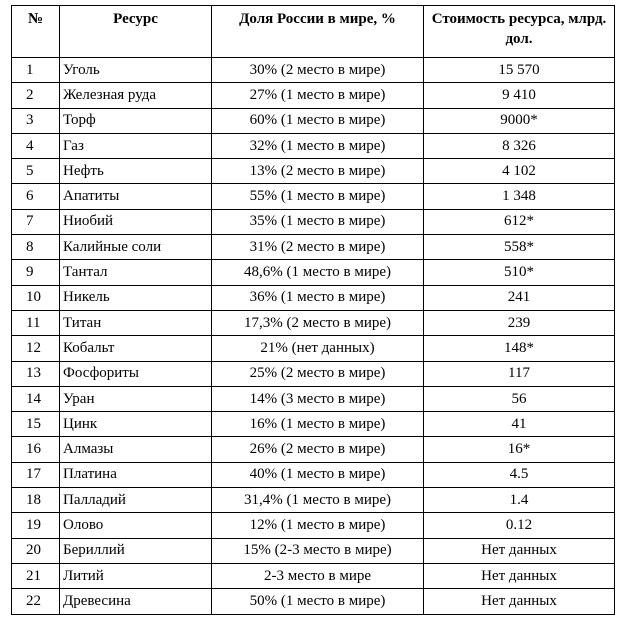 Image resolution: width=620 pixels, height=631 pixels. What do you see at coordinates (35, 146) in the screenshot?
I see `row-number: 4` at bounding box center [35, 146].